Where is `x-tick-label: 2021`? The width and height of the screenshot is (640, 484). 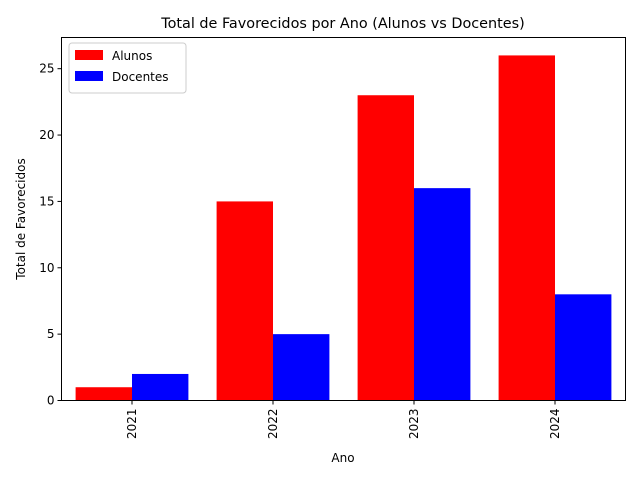 x-tick-label: 2021 is located at coordinates (132, 424).